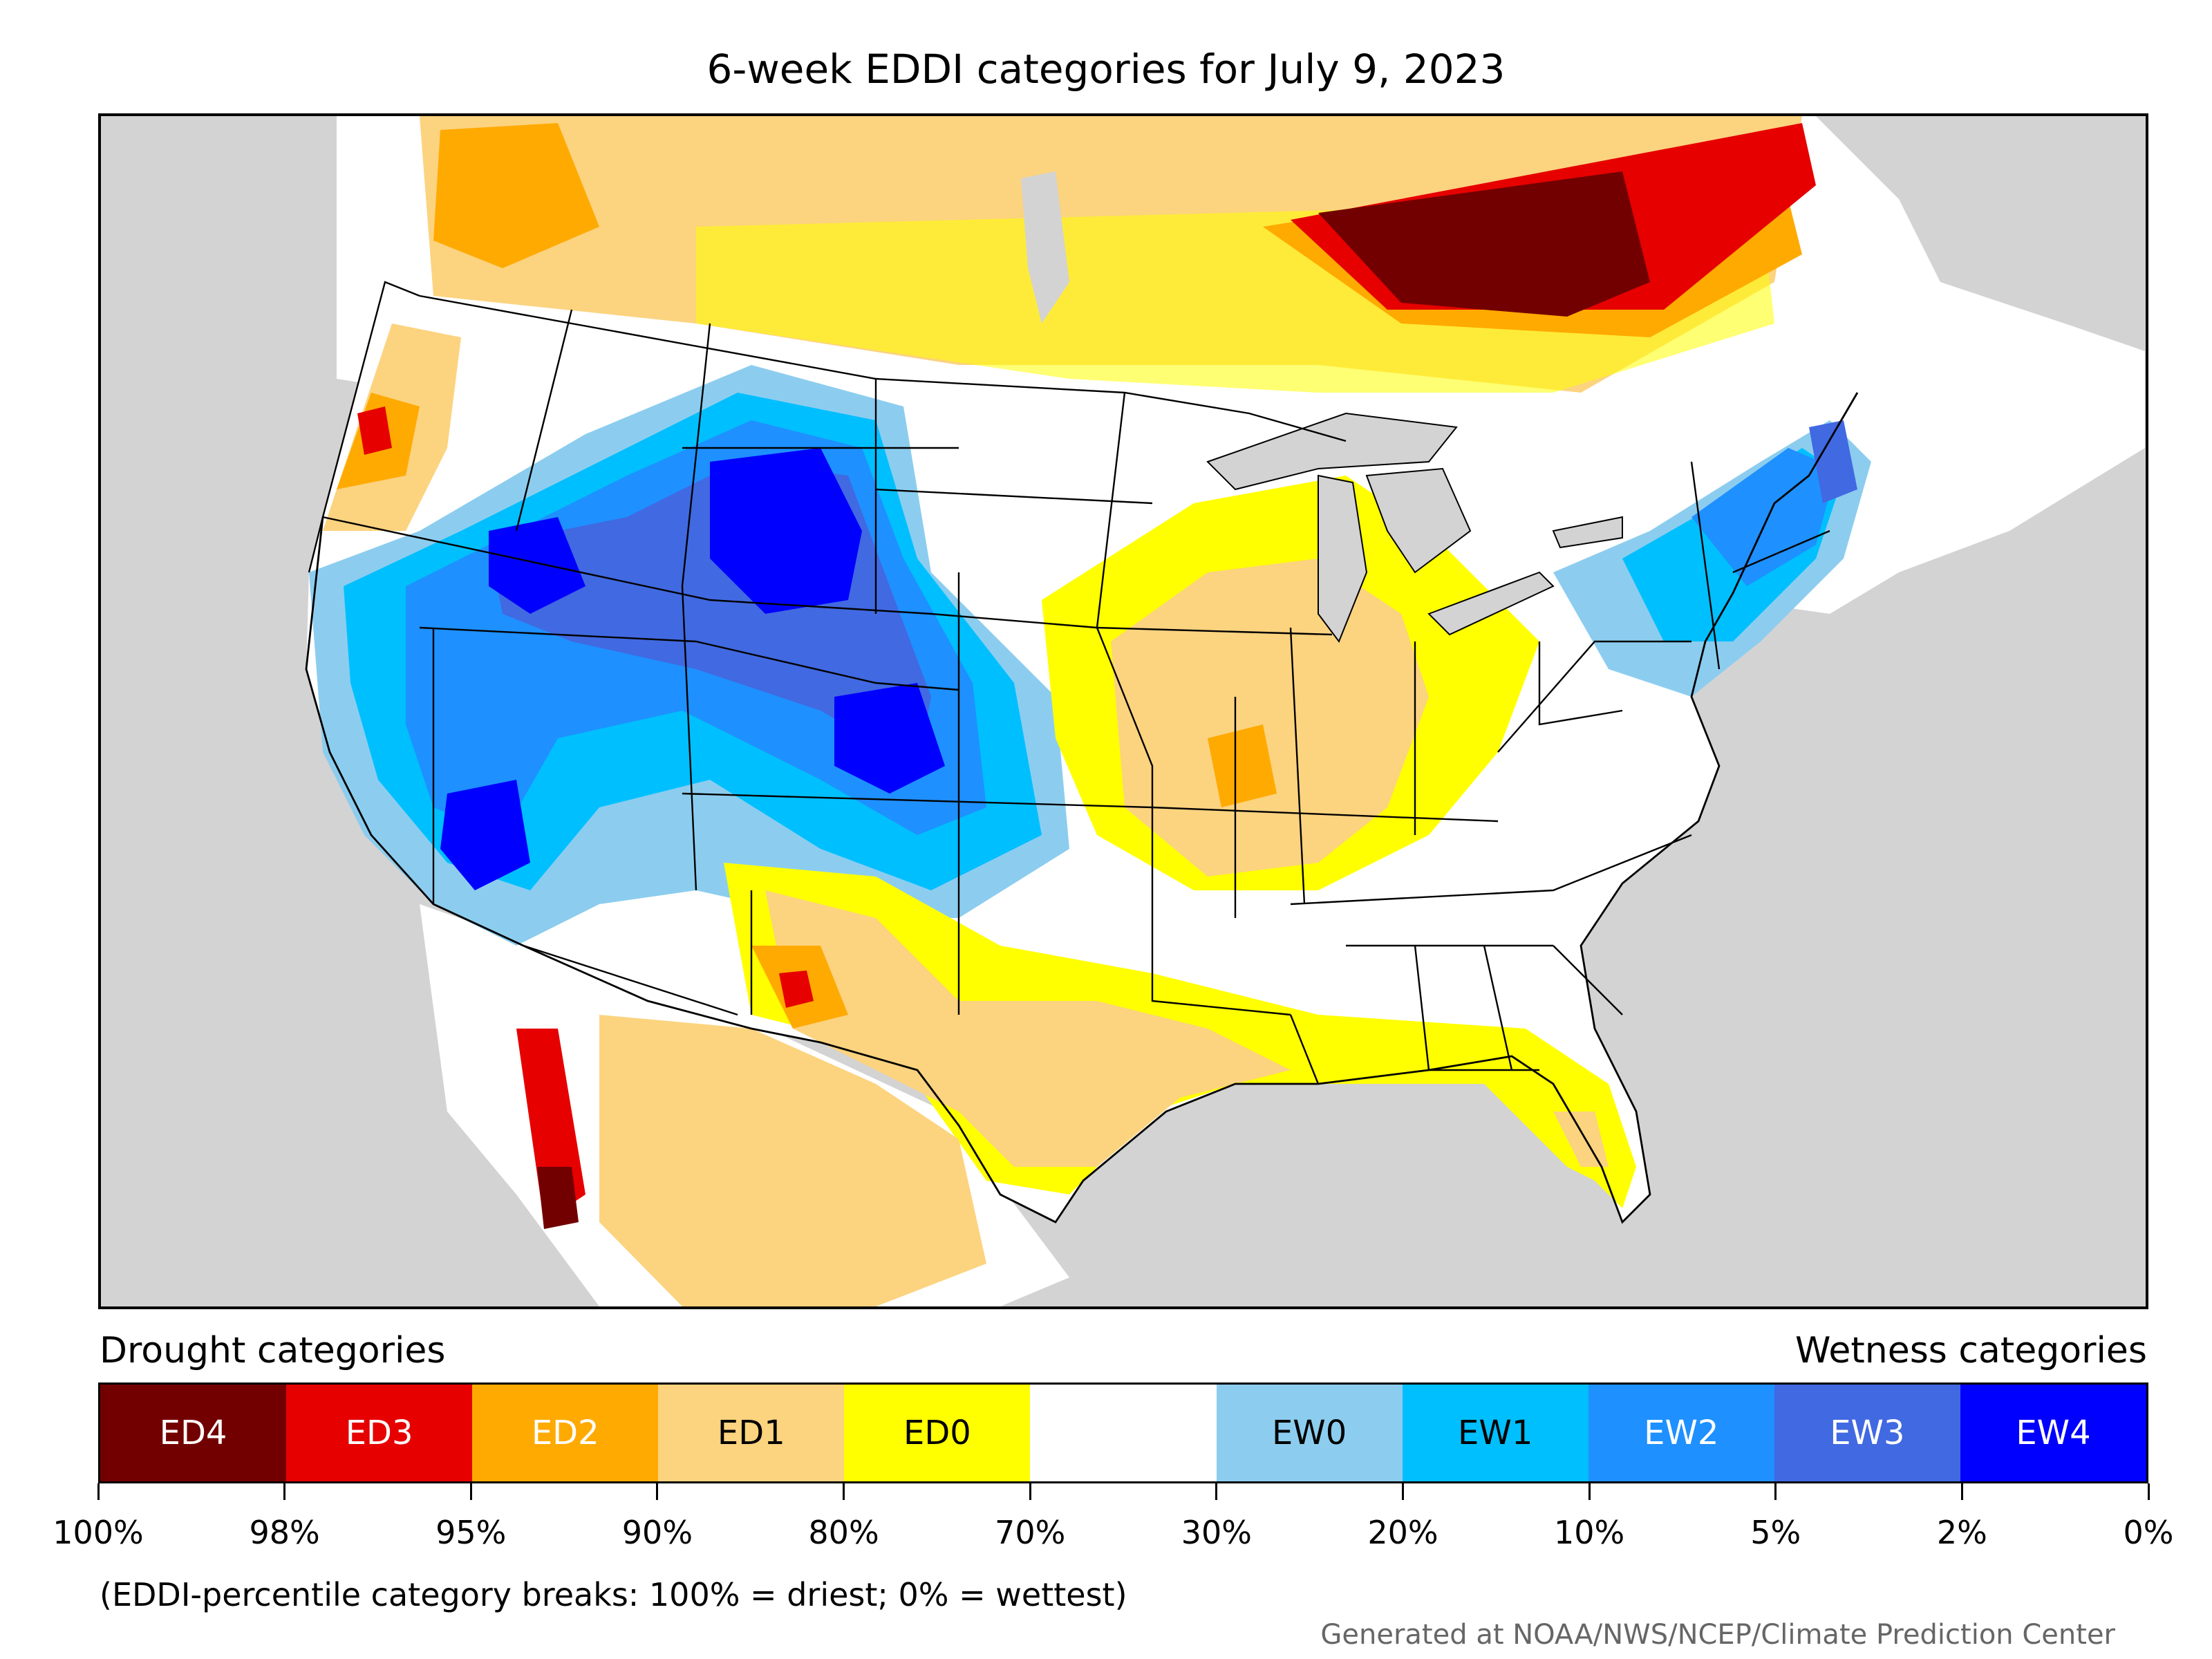 Image resolution: width=2212 pixels, height=1659 pixels. I want to click on canada-ed4-east, so click(1484, 244).